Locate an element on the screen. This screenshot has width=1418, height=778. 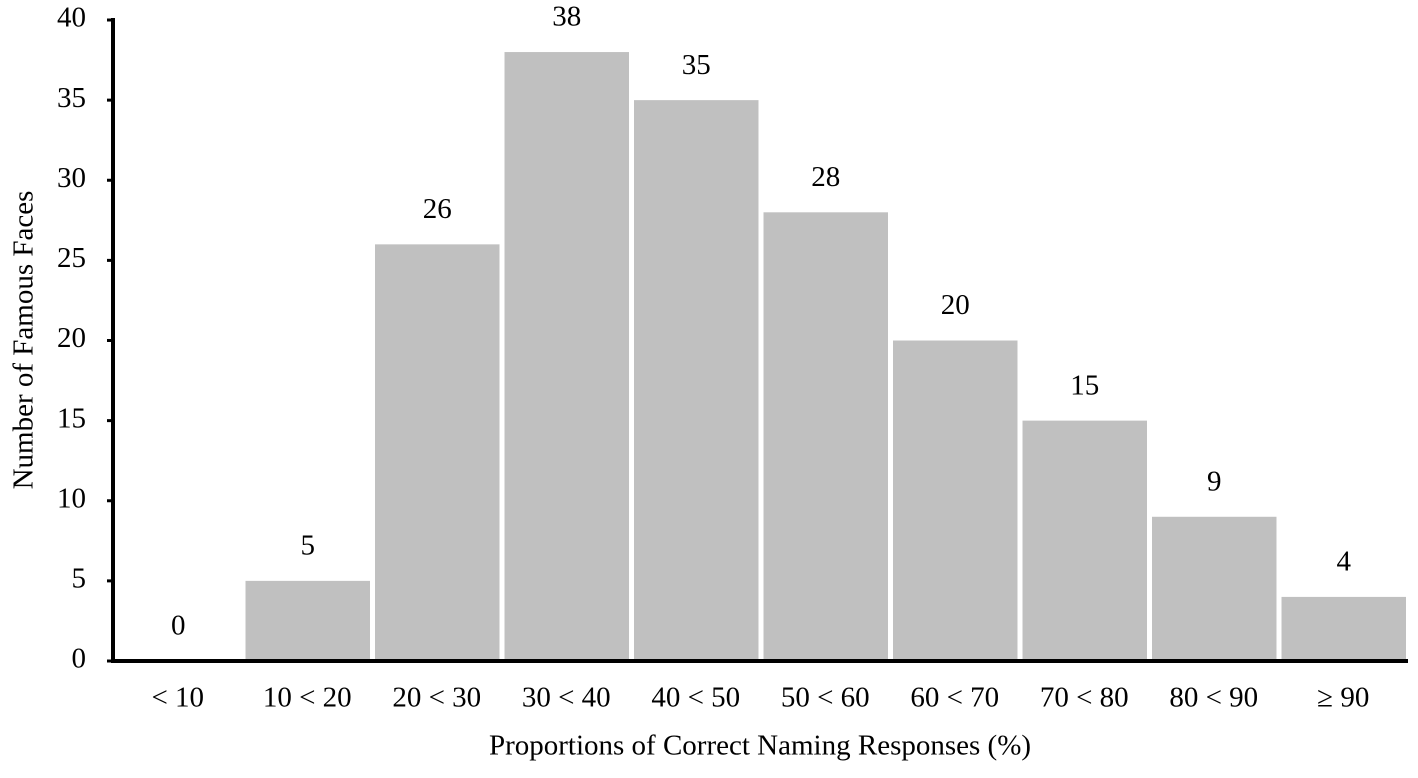
x-tick-label: 80 < 90 is located at coordinates (1213, 698).